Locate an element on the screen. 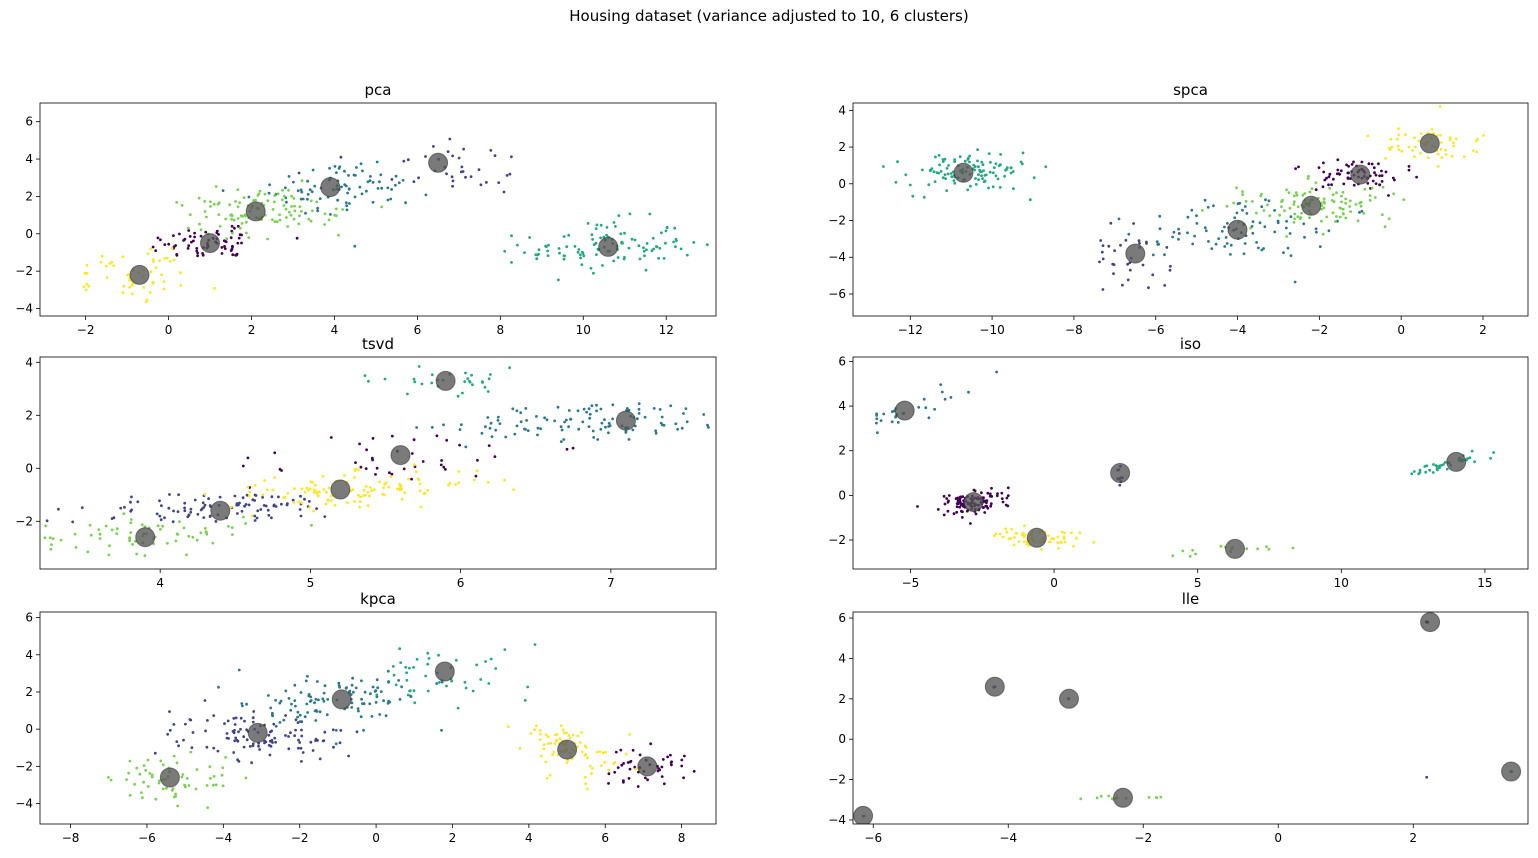 This screenshot has height=858, width=1538. x-tick-label: −8 is located at coordinates (71, 838).